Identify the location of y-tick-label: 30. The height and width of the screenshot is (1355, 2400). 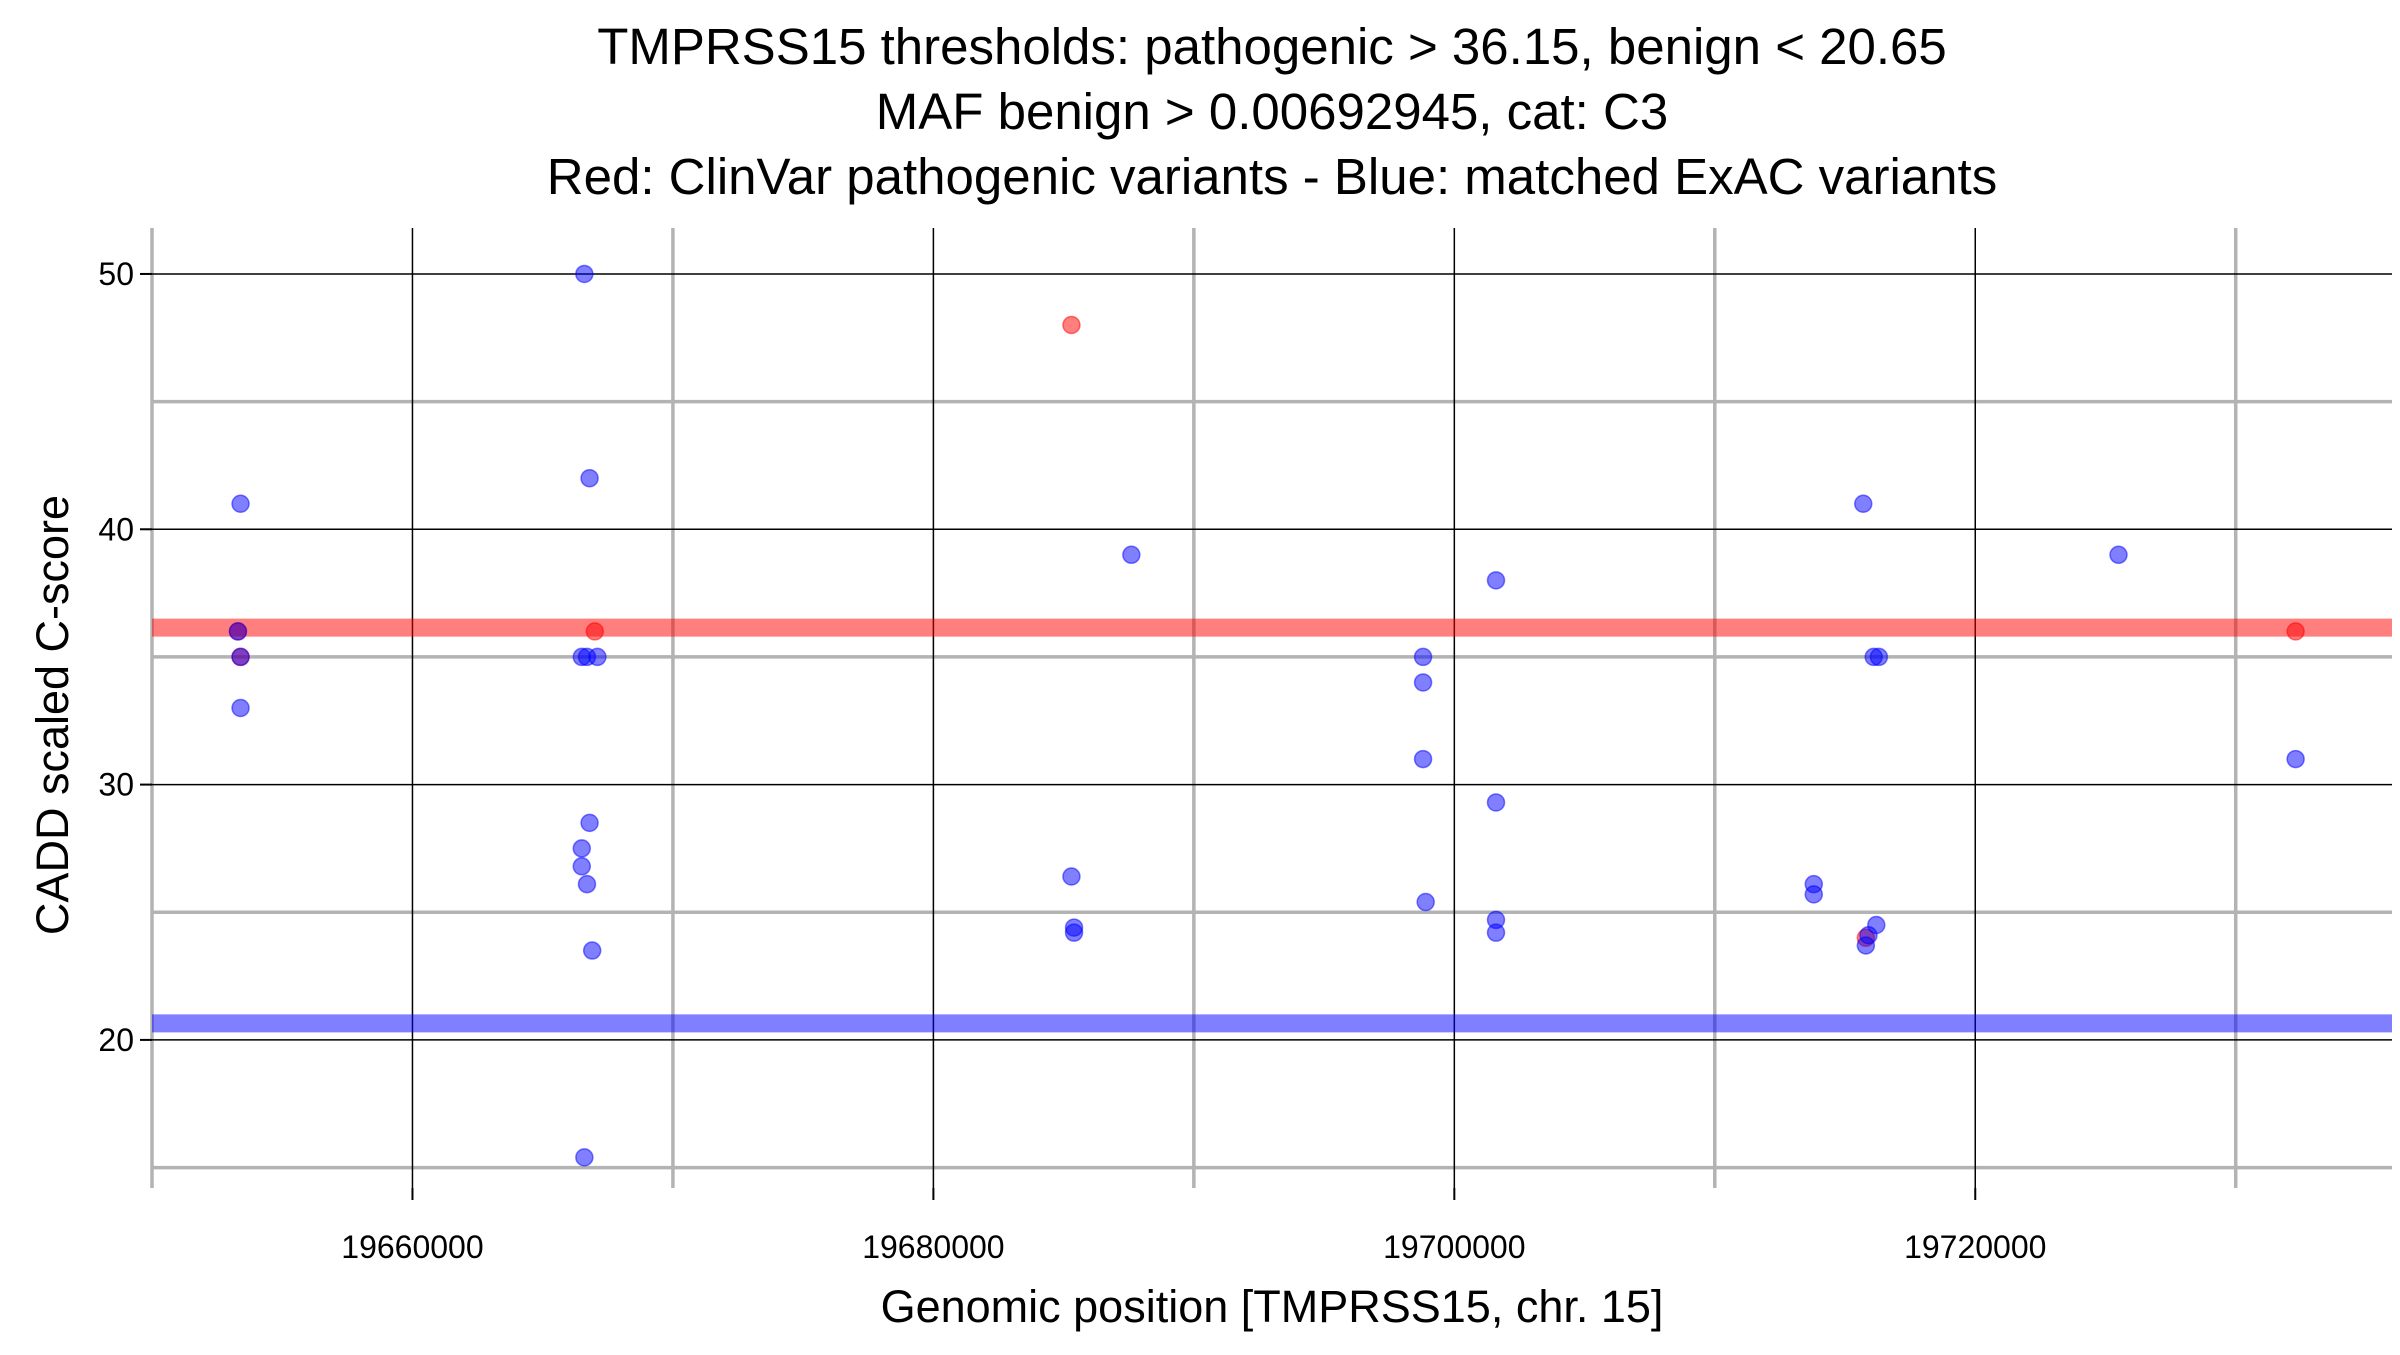
(116, 785).